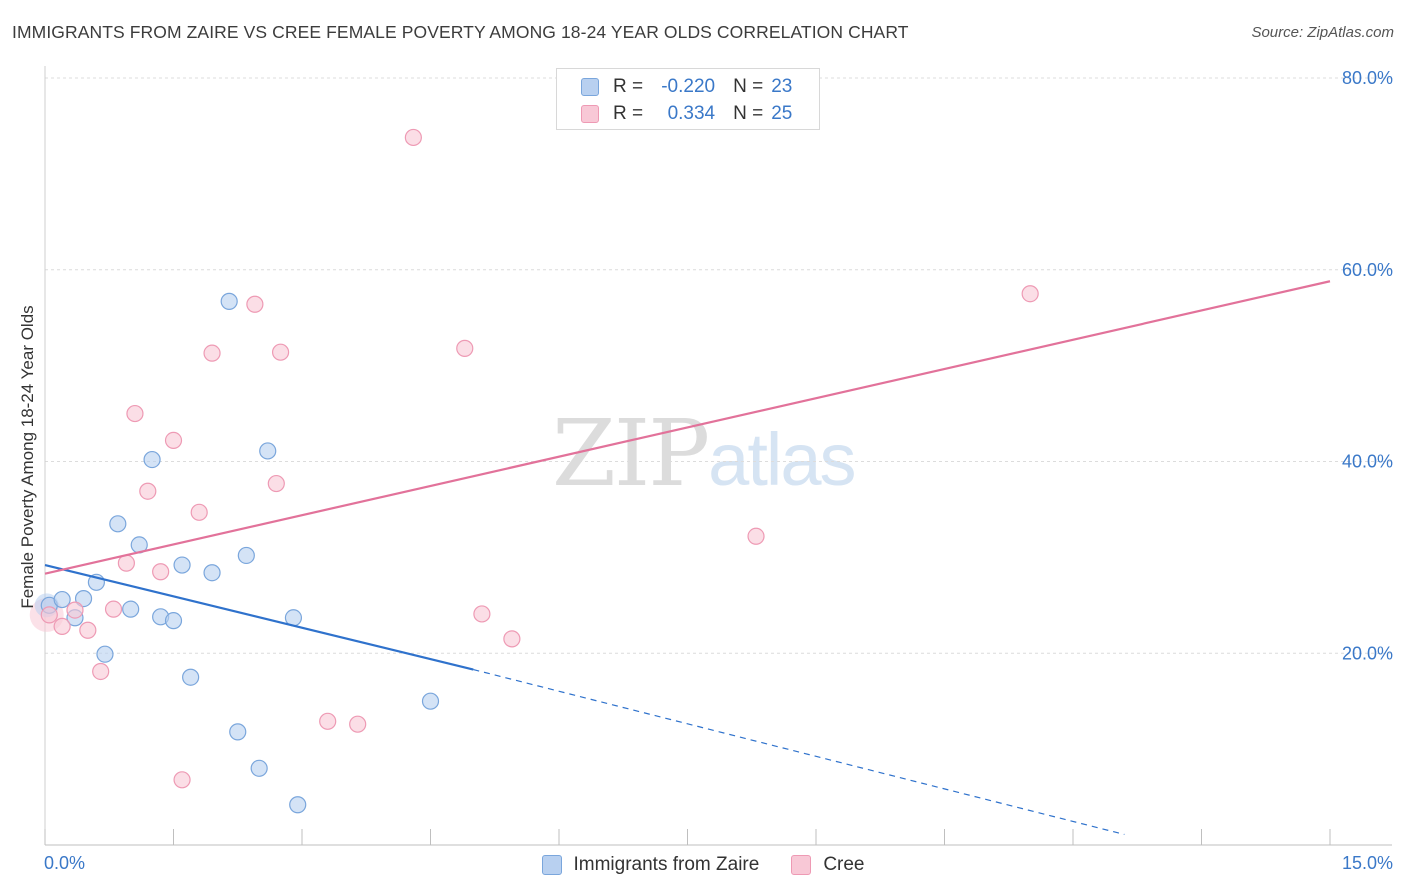 The image size is (1406, 892). I want to click on stats-row-zaire: R = -0.220 N = 23, so click(686, 87).